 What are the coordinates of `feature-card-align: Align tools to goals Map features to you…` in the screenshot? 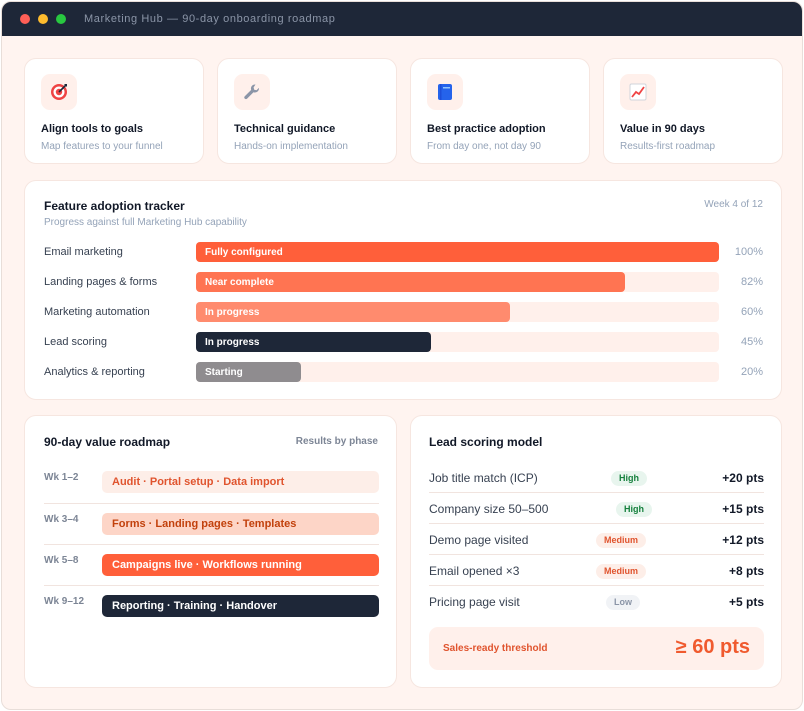 It's located at (114, 111).